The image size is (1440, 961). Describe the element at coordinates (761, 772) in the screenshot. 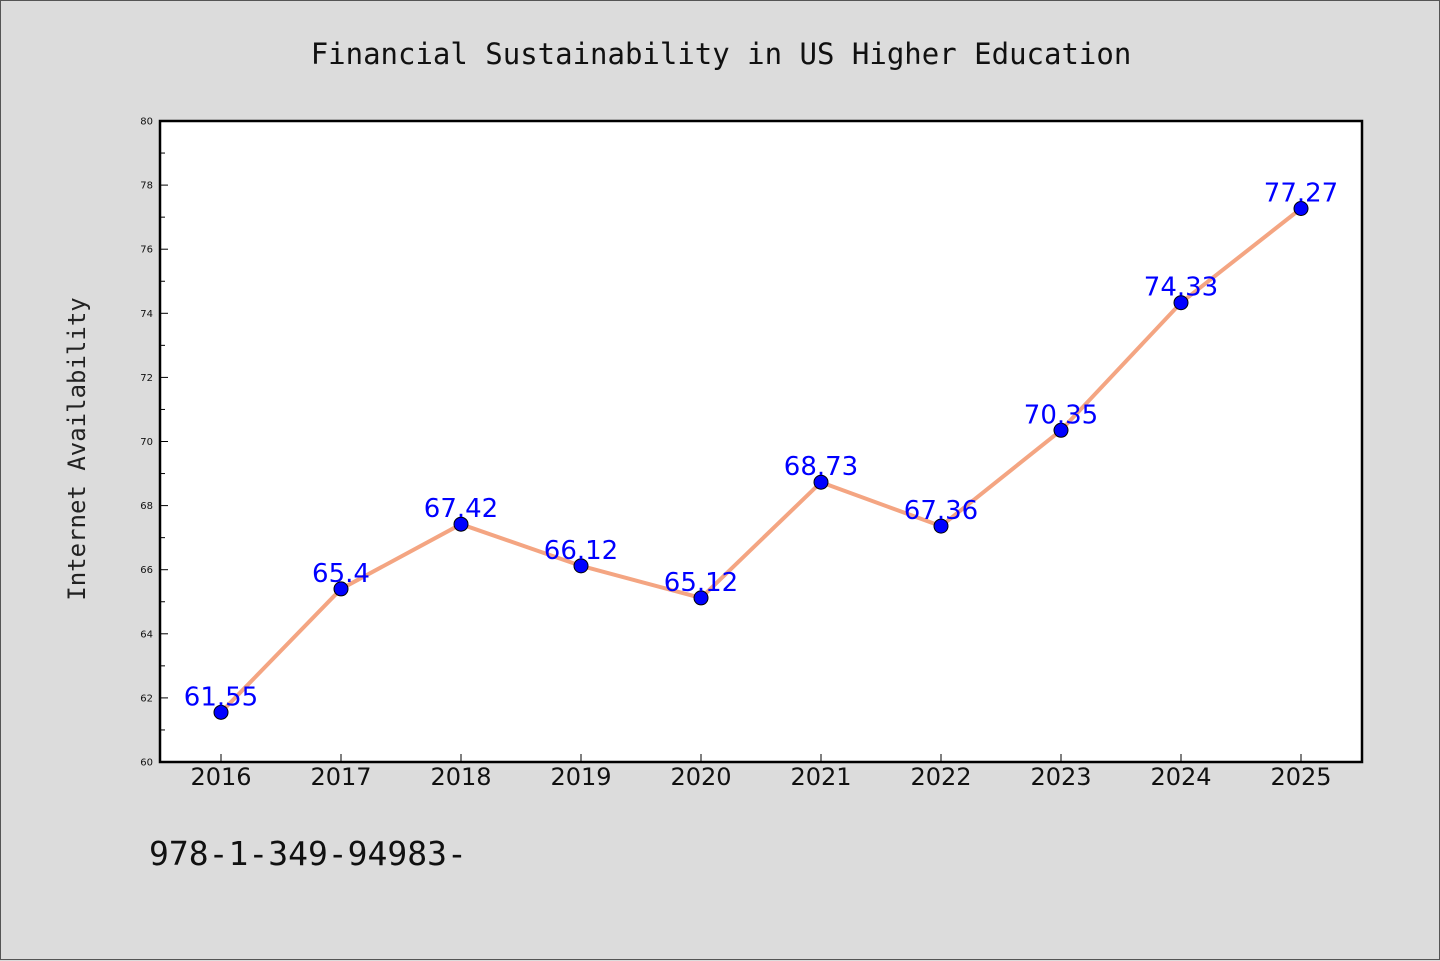

I see `x-axis: 2016 2017 2018 2019 2020 2021 2022 2023 2024 2025` at that location.